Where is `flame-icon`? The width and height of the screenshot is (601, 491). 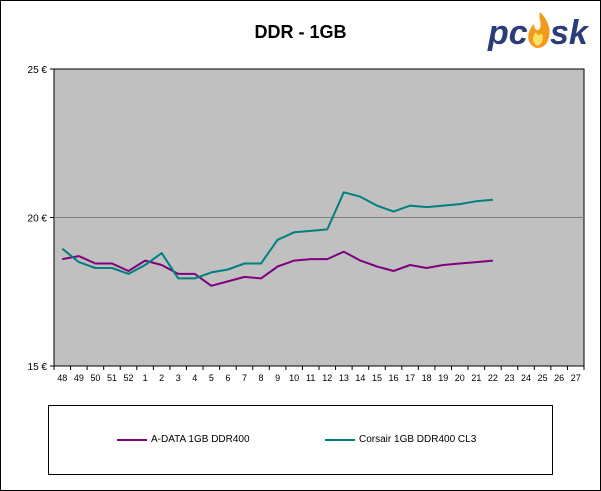
flame-icon is located at coordinates (539, 30).